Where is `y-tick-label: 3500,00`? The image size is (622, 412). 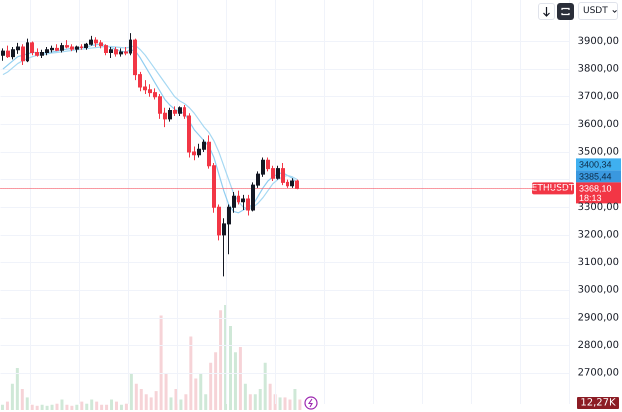 y-tick-label: 3500,00 is located at coordinates (599, 152).